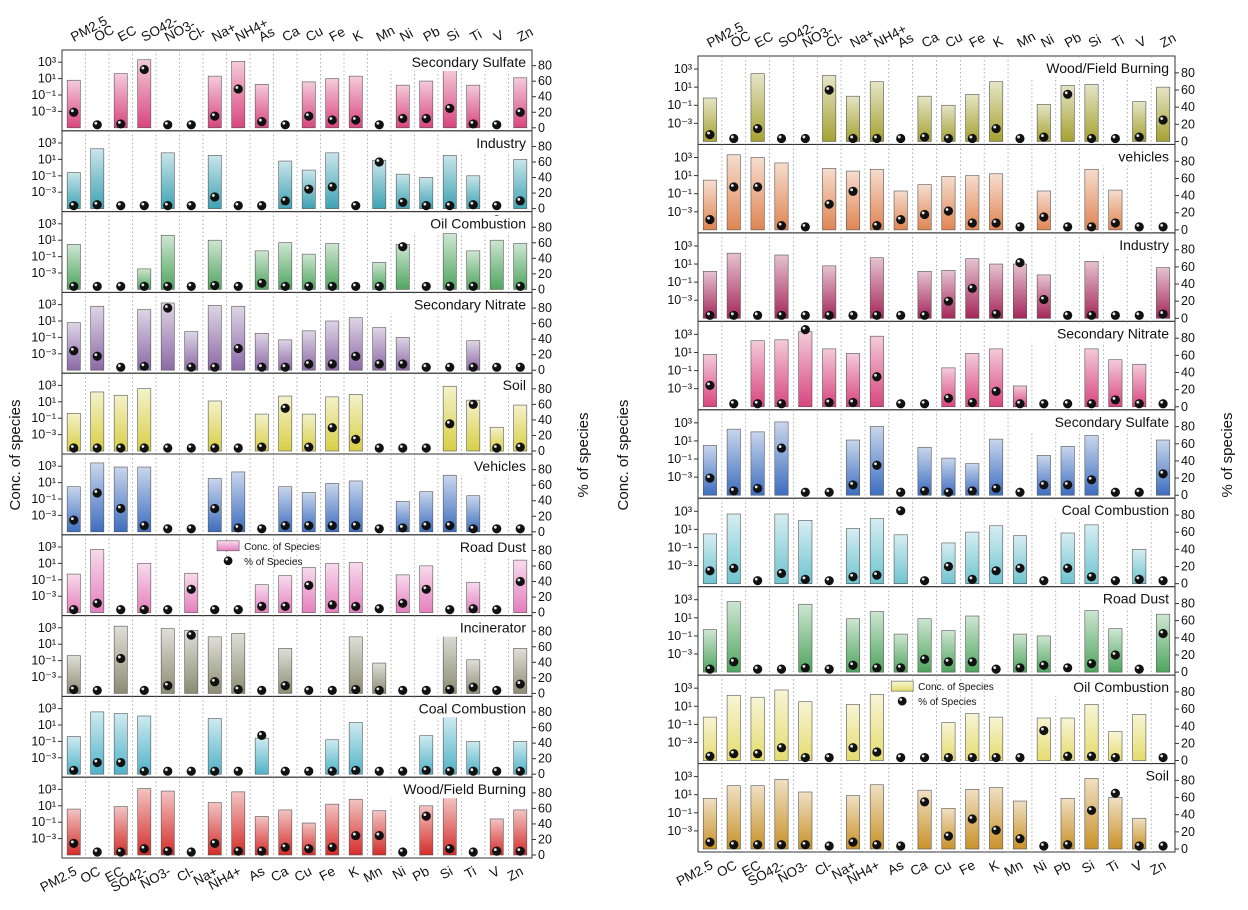 This screenshot has height=910, width=1248. Describe the element at coordinates (545, 66) in the screenshot. I see `pct-tick-label: 80` at that location.